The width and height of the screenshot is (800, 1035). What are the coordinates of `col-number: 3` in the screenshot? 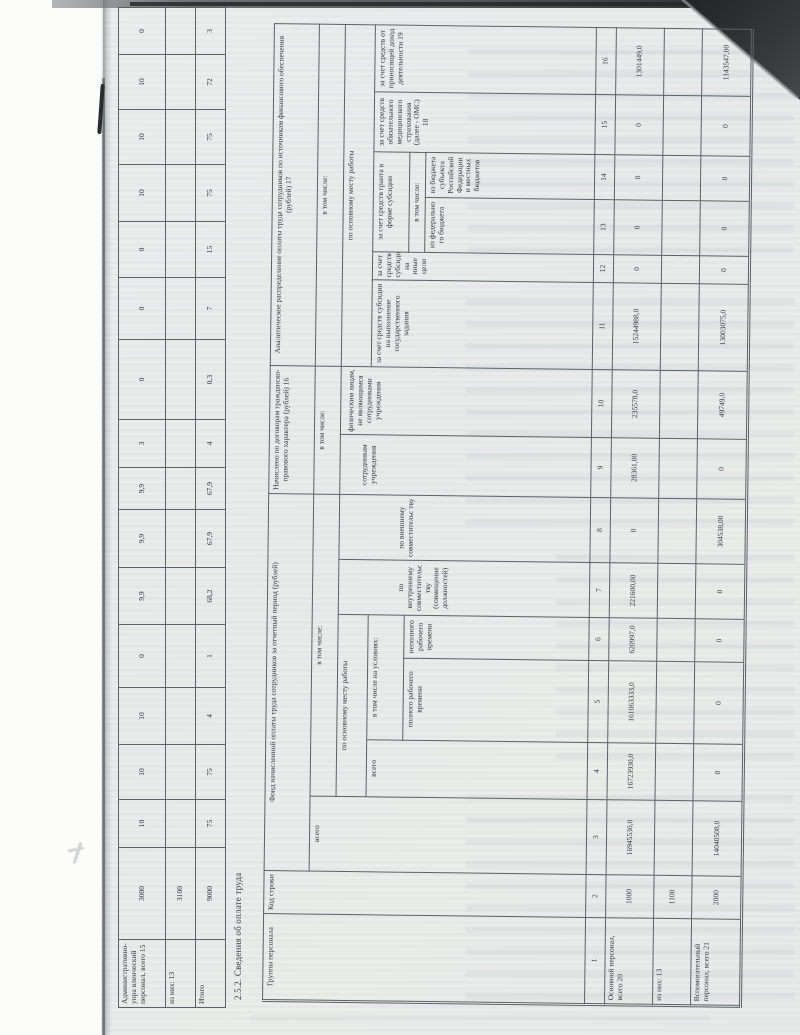 It's located at (596, 837).